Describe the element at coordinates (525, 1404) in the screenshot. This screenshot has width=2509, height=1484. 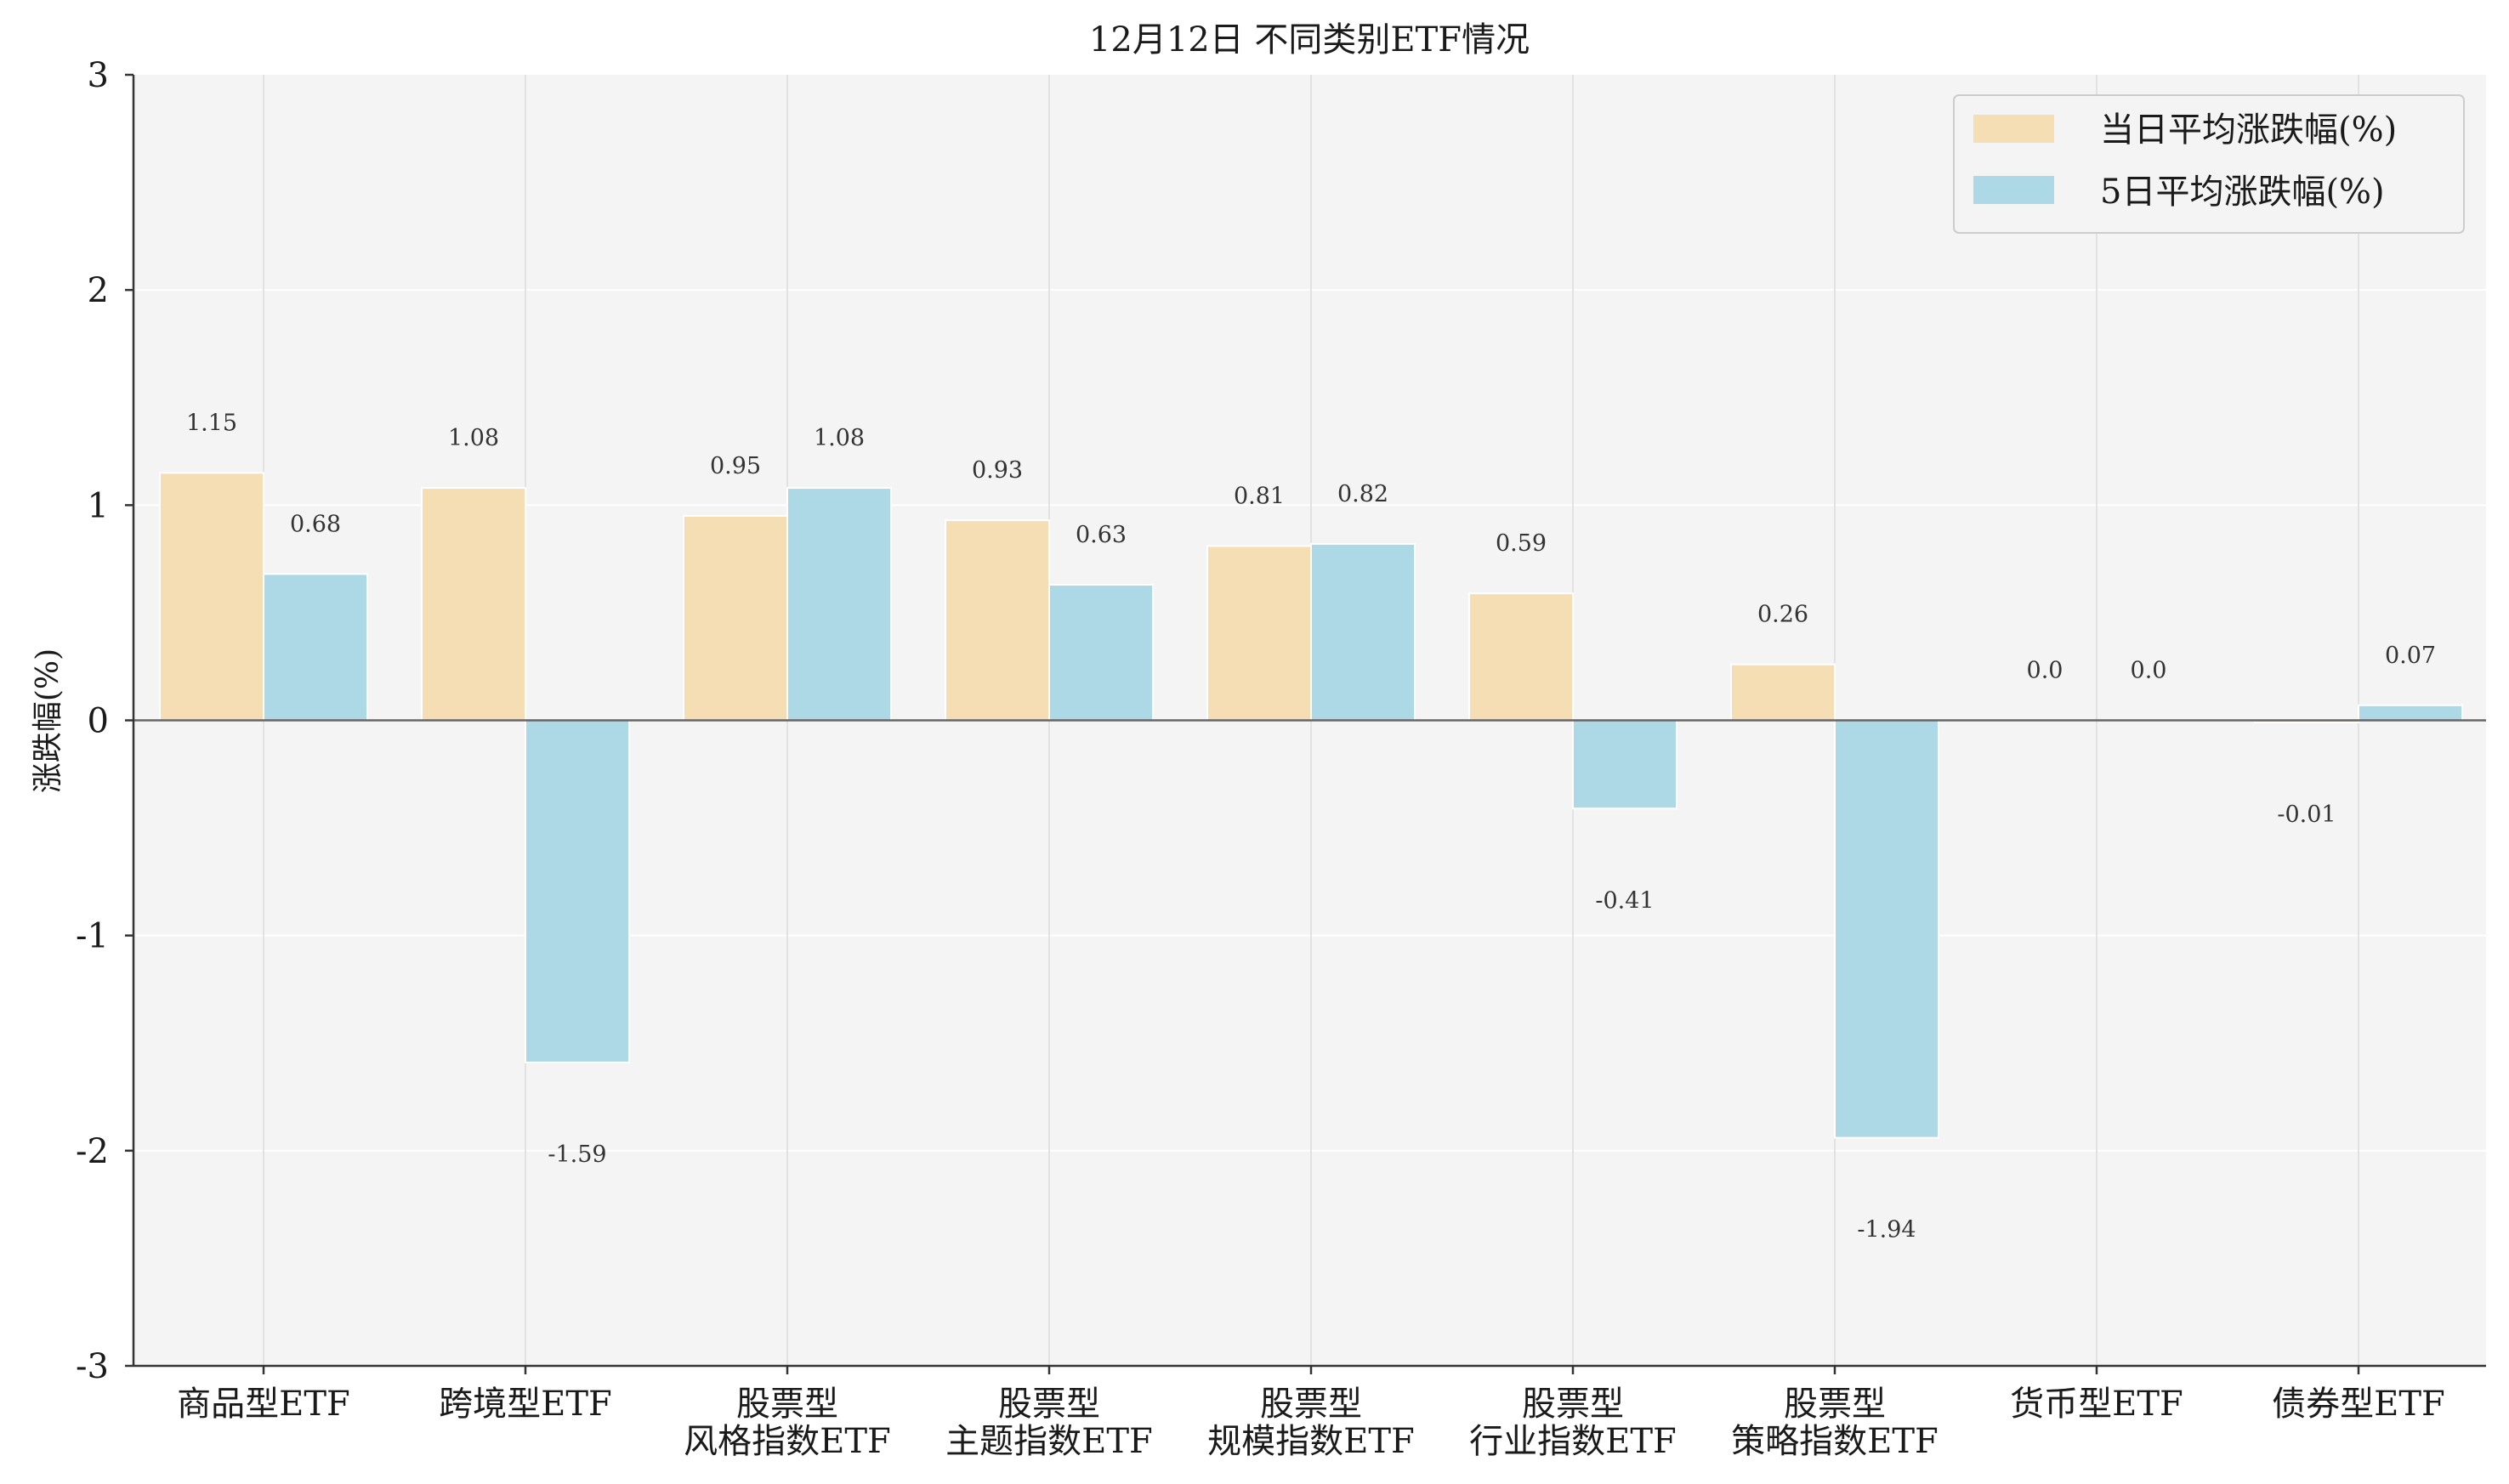
I see `x-tick-label: 跨境型ETF` at that location.